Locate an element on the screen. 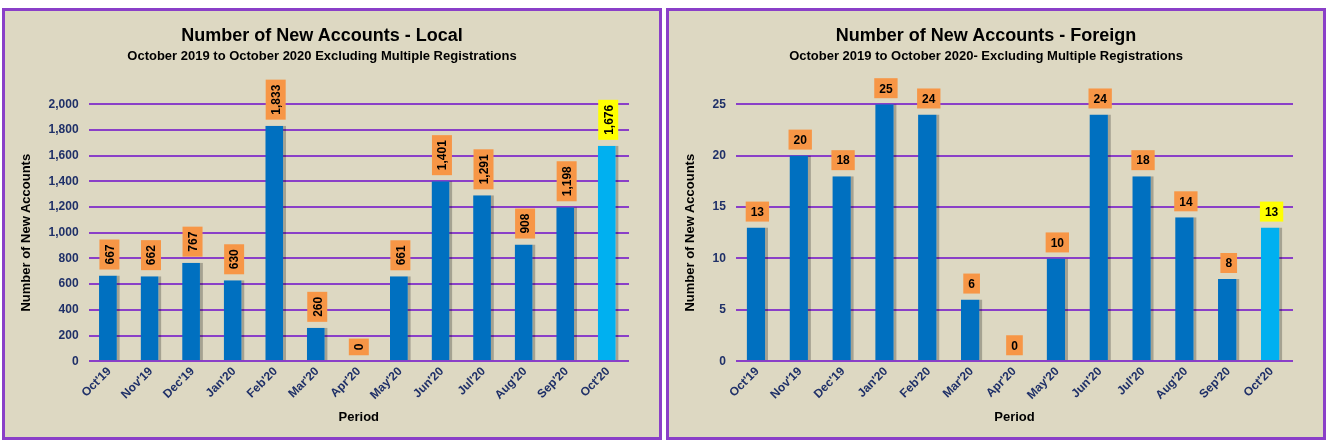 The width and height of the screenshot is (1329, 442). y-tick-label: 1,400 is located at coordinates (63, 180).